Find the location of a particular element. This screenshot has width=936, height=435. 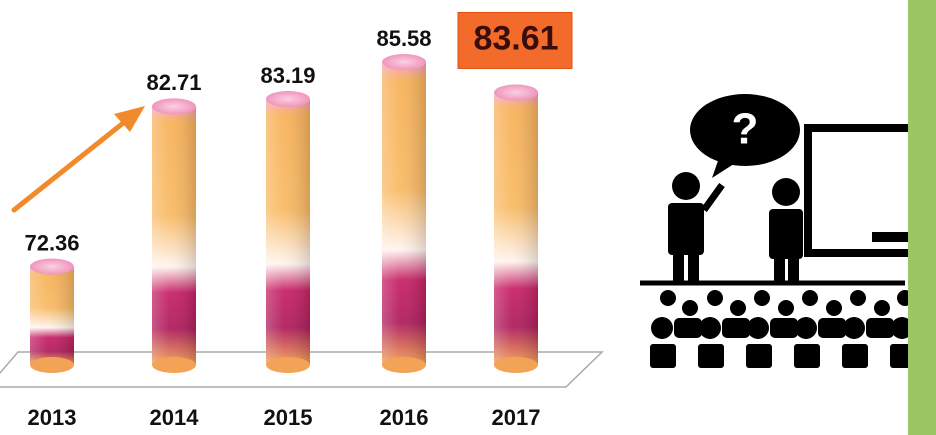

value-label: 72.36 is located at coordinates (51, 242).